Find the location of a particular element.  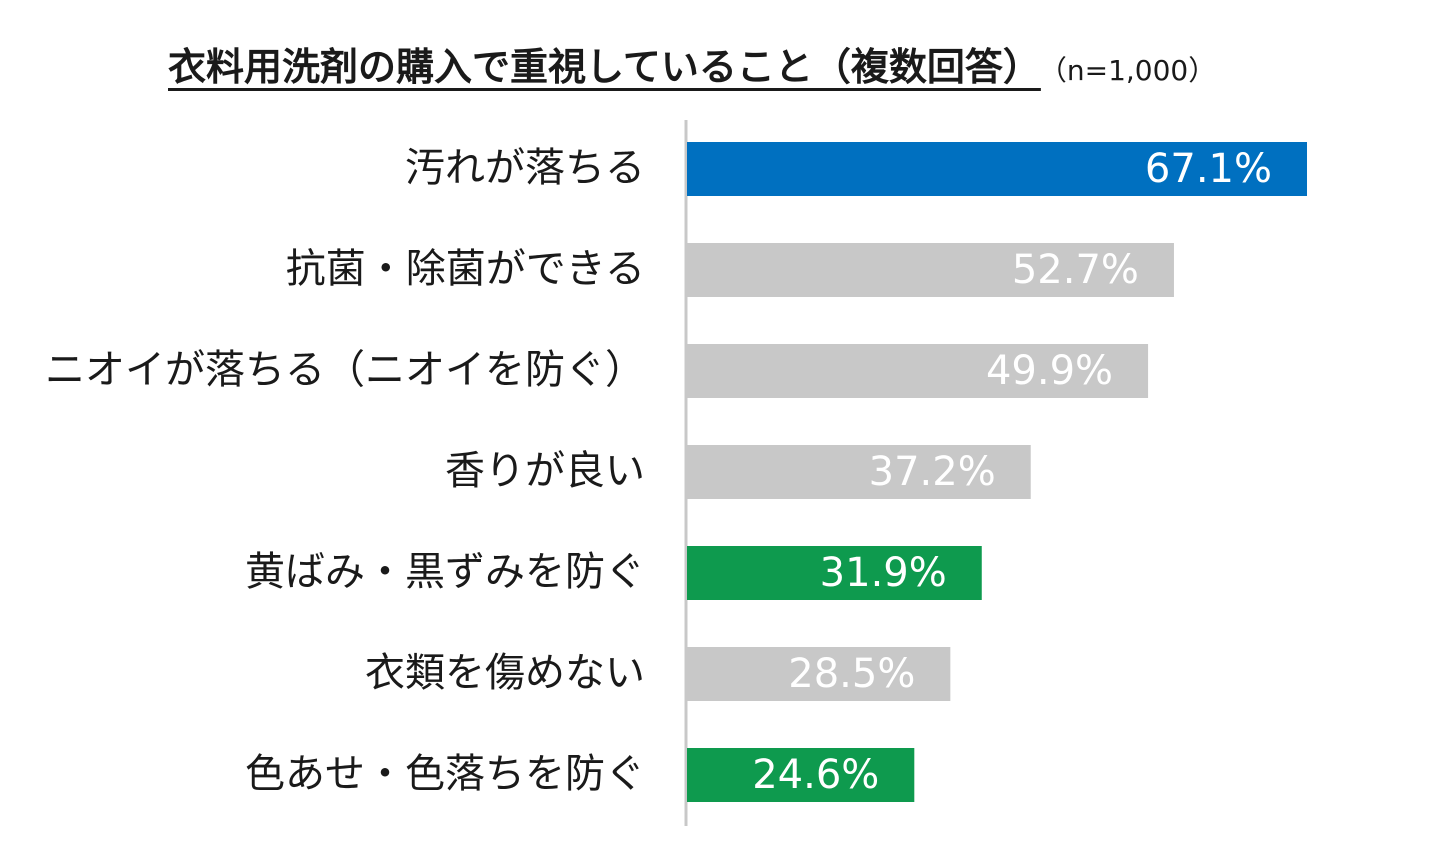

value-label: 67.1% is located at coordinates (1208, 169).